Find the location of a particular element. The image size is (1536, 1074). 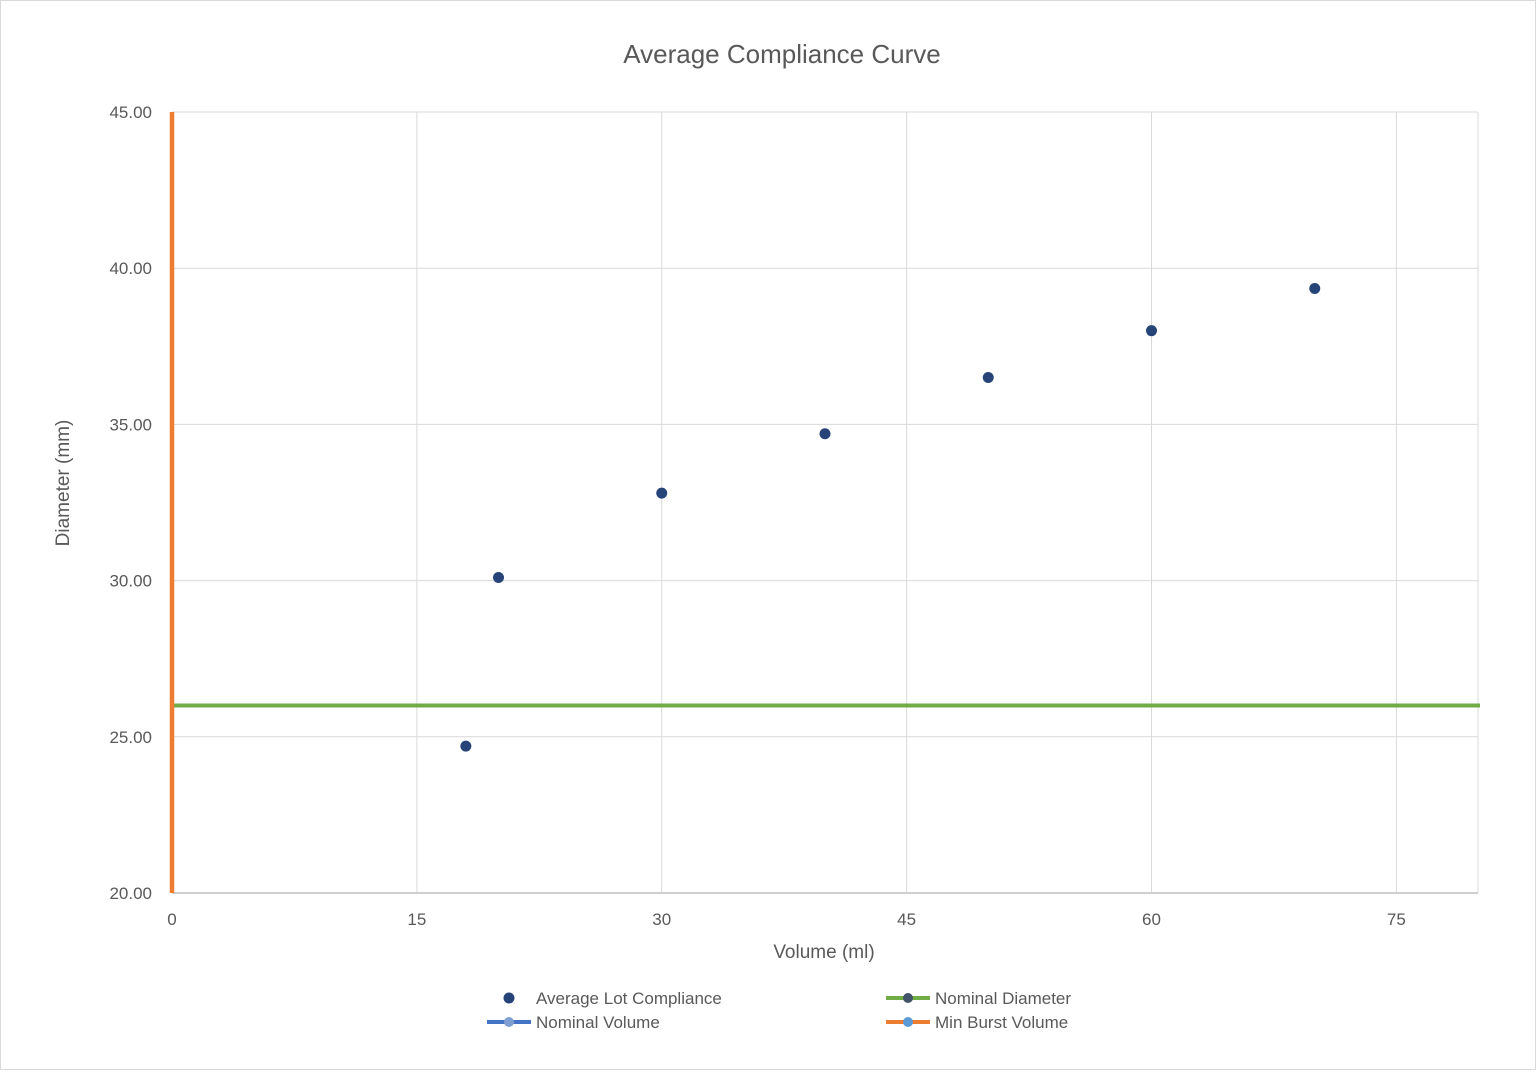

y-tick-label: 30.00 is located at coordinates (130, 581).